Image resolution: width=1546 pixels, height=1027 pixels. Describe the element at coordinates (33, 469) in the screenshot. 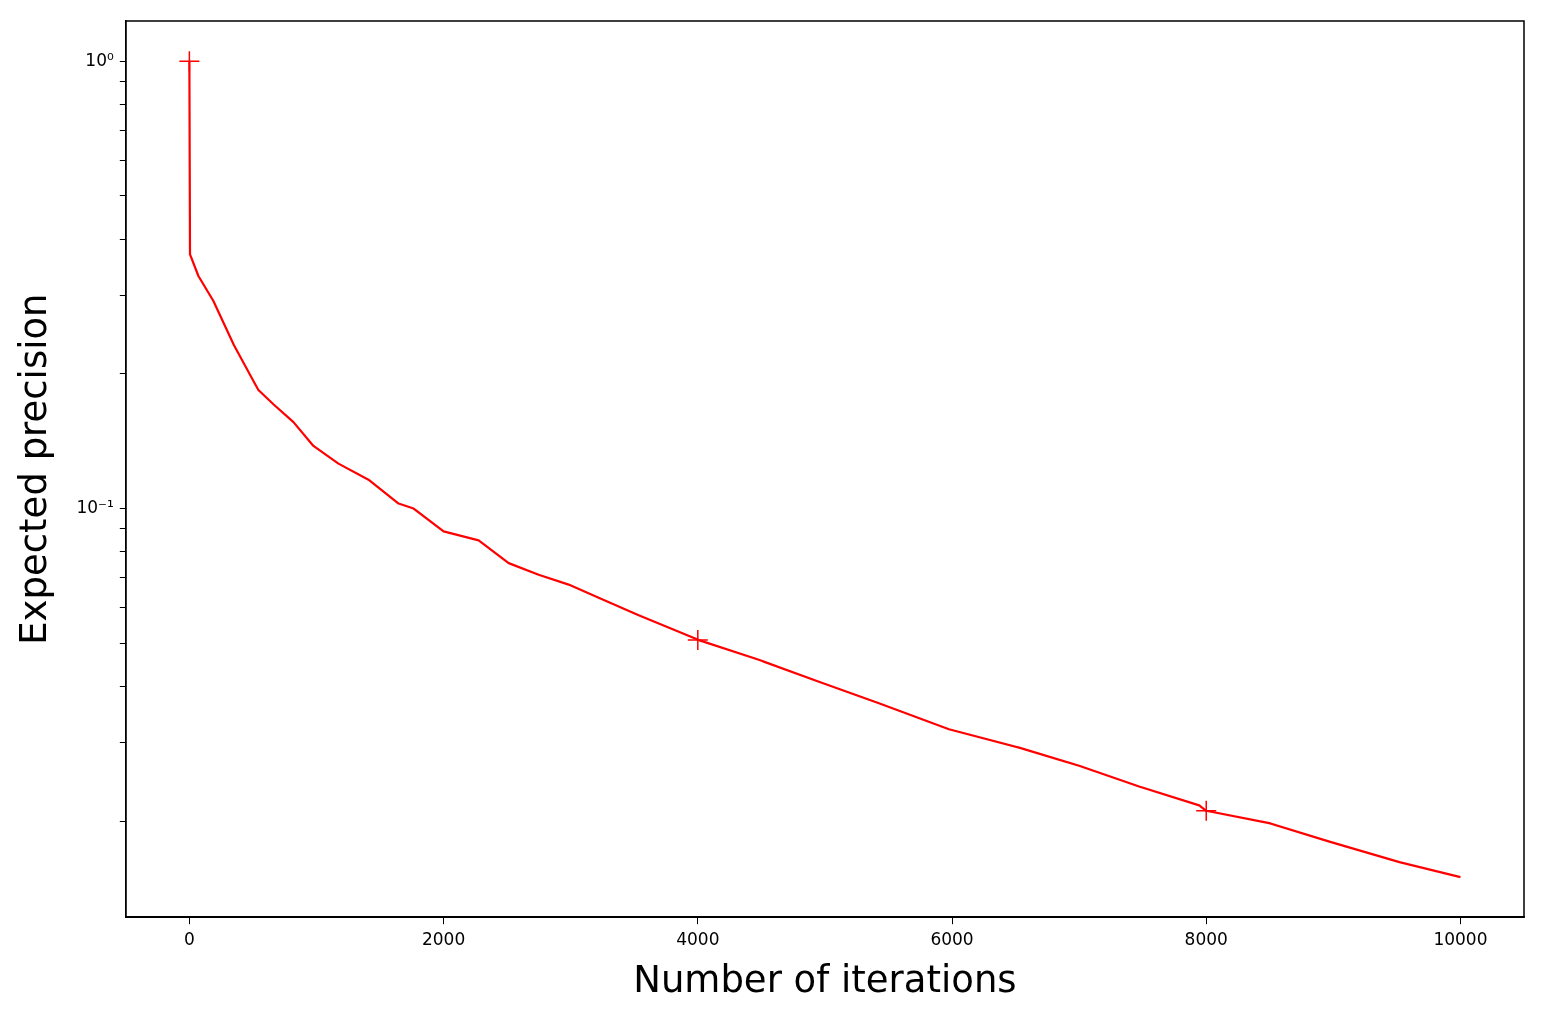

I see `y-axis-title: Expected precision` at that location.